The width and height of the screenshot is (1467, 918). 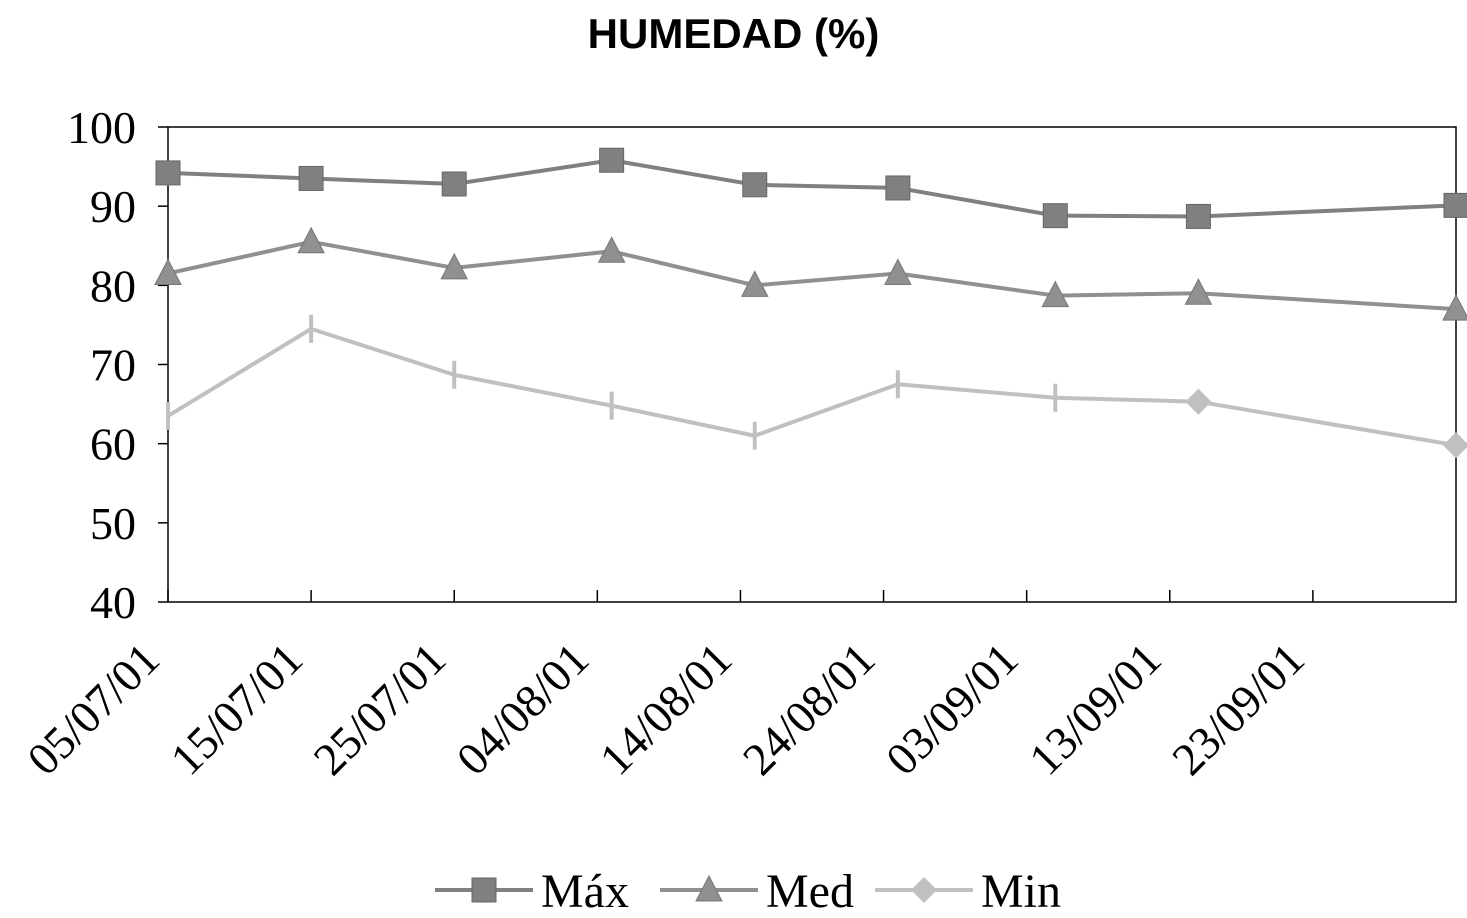 I want to click on series-line-máx, so click(x=812, y=188).